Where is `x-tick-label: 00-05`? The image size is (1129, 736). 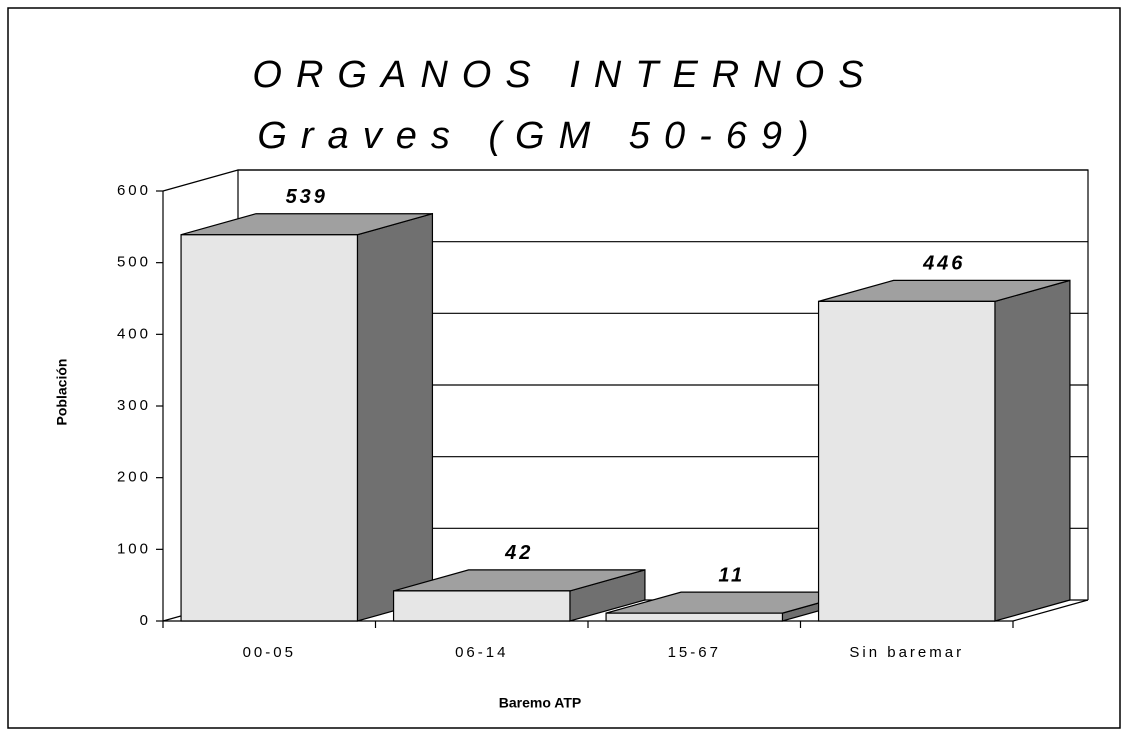 x-tick-label: 00-05 is located at coordinates (269, 652).